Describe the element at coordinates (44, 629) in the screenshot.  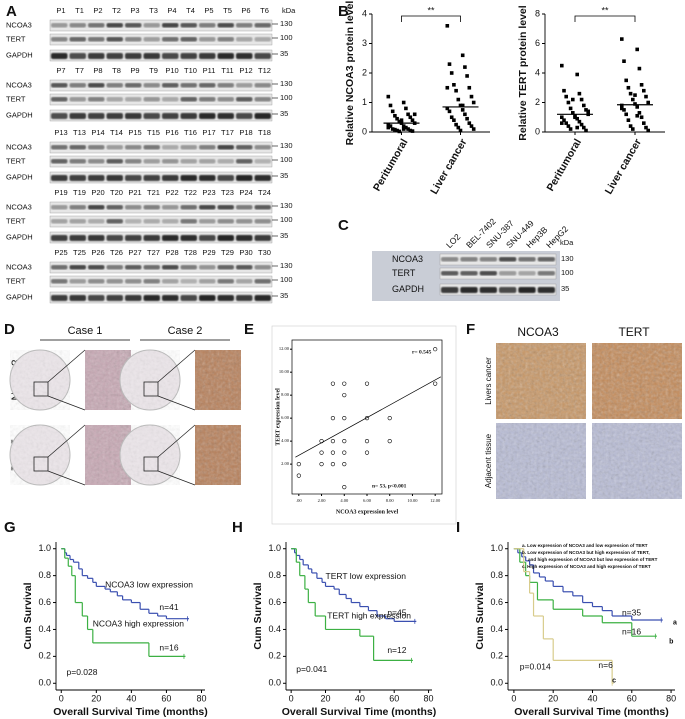
I see `y-tick-label: 0.4` at that location.